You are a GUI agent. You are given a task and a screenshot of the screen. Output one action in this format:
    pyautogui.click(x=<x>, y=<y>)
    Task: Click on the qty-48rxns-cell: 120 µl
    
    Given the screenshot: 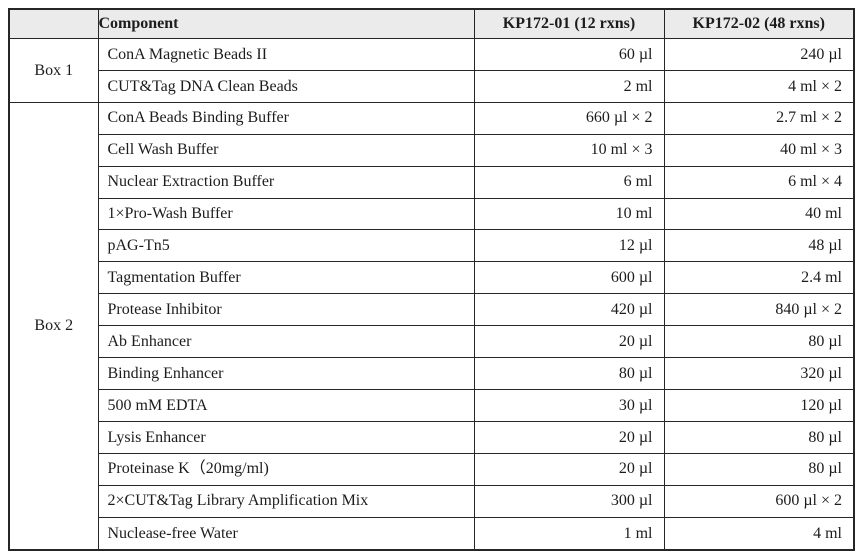 What is the action you would take?
    pyautogui.click(x=759, y=405)
    